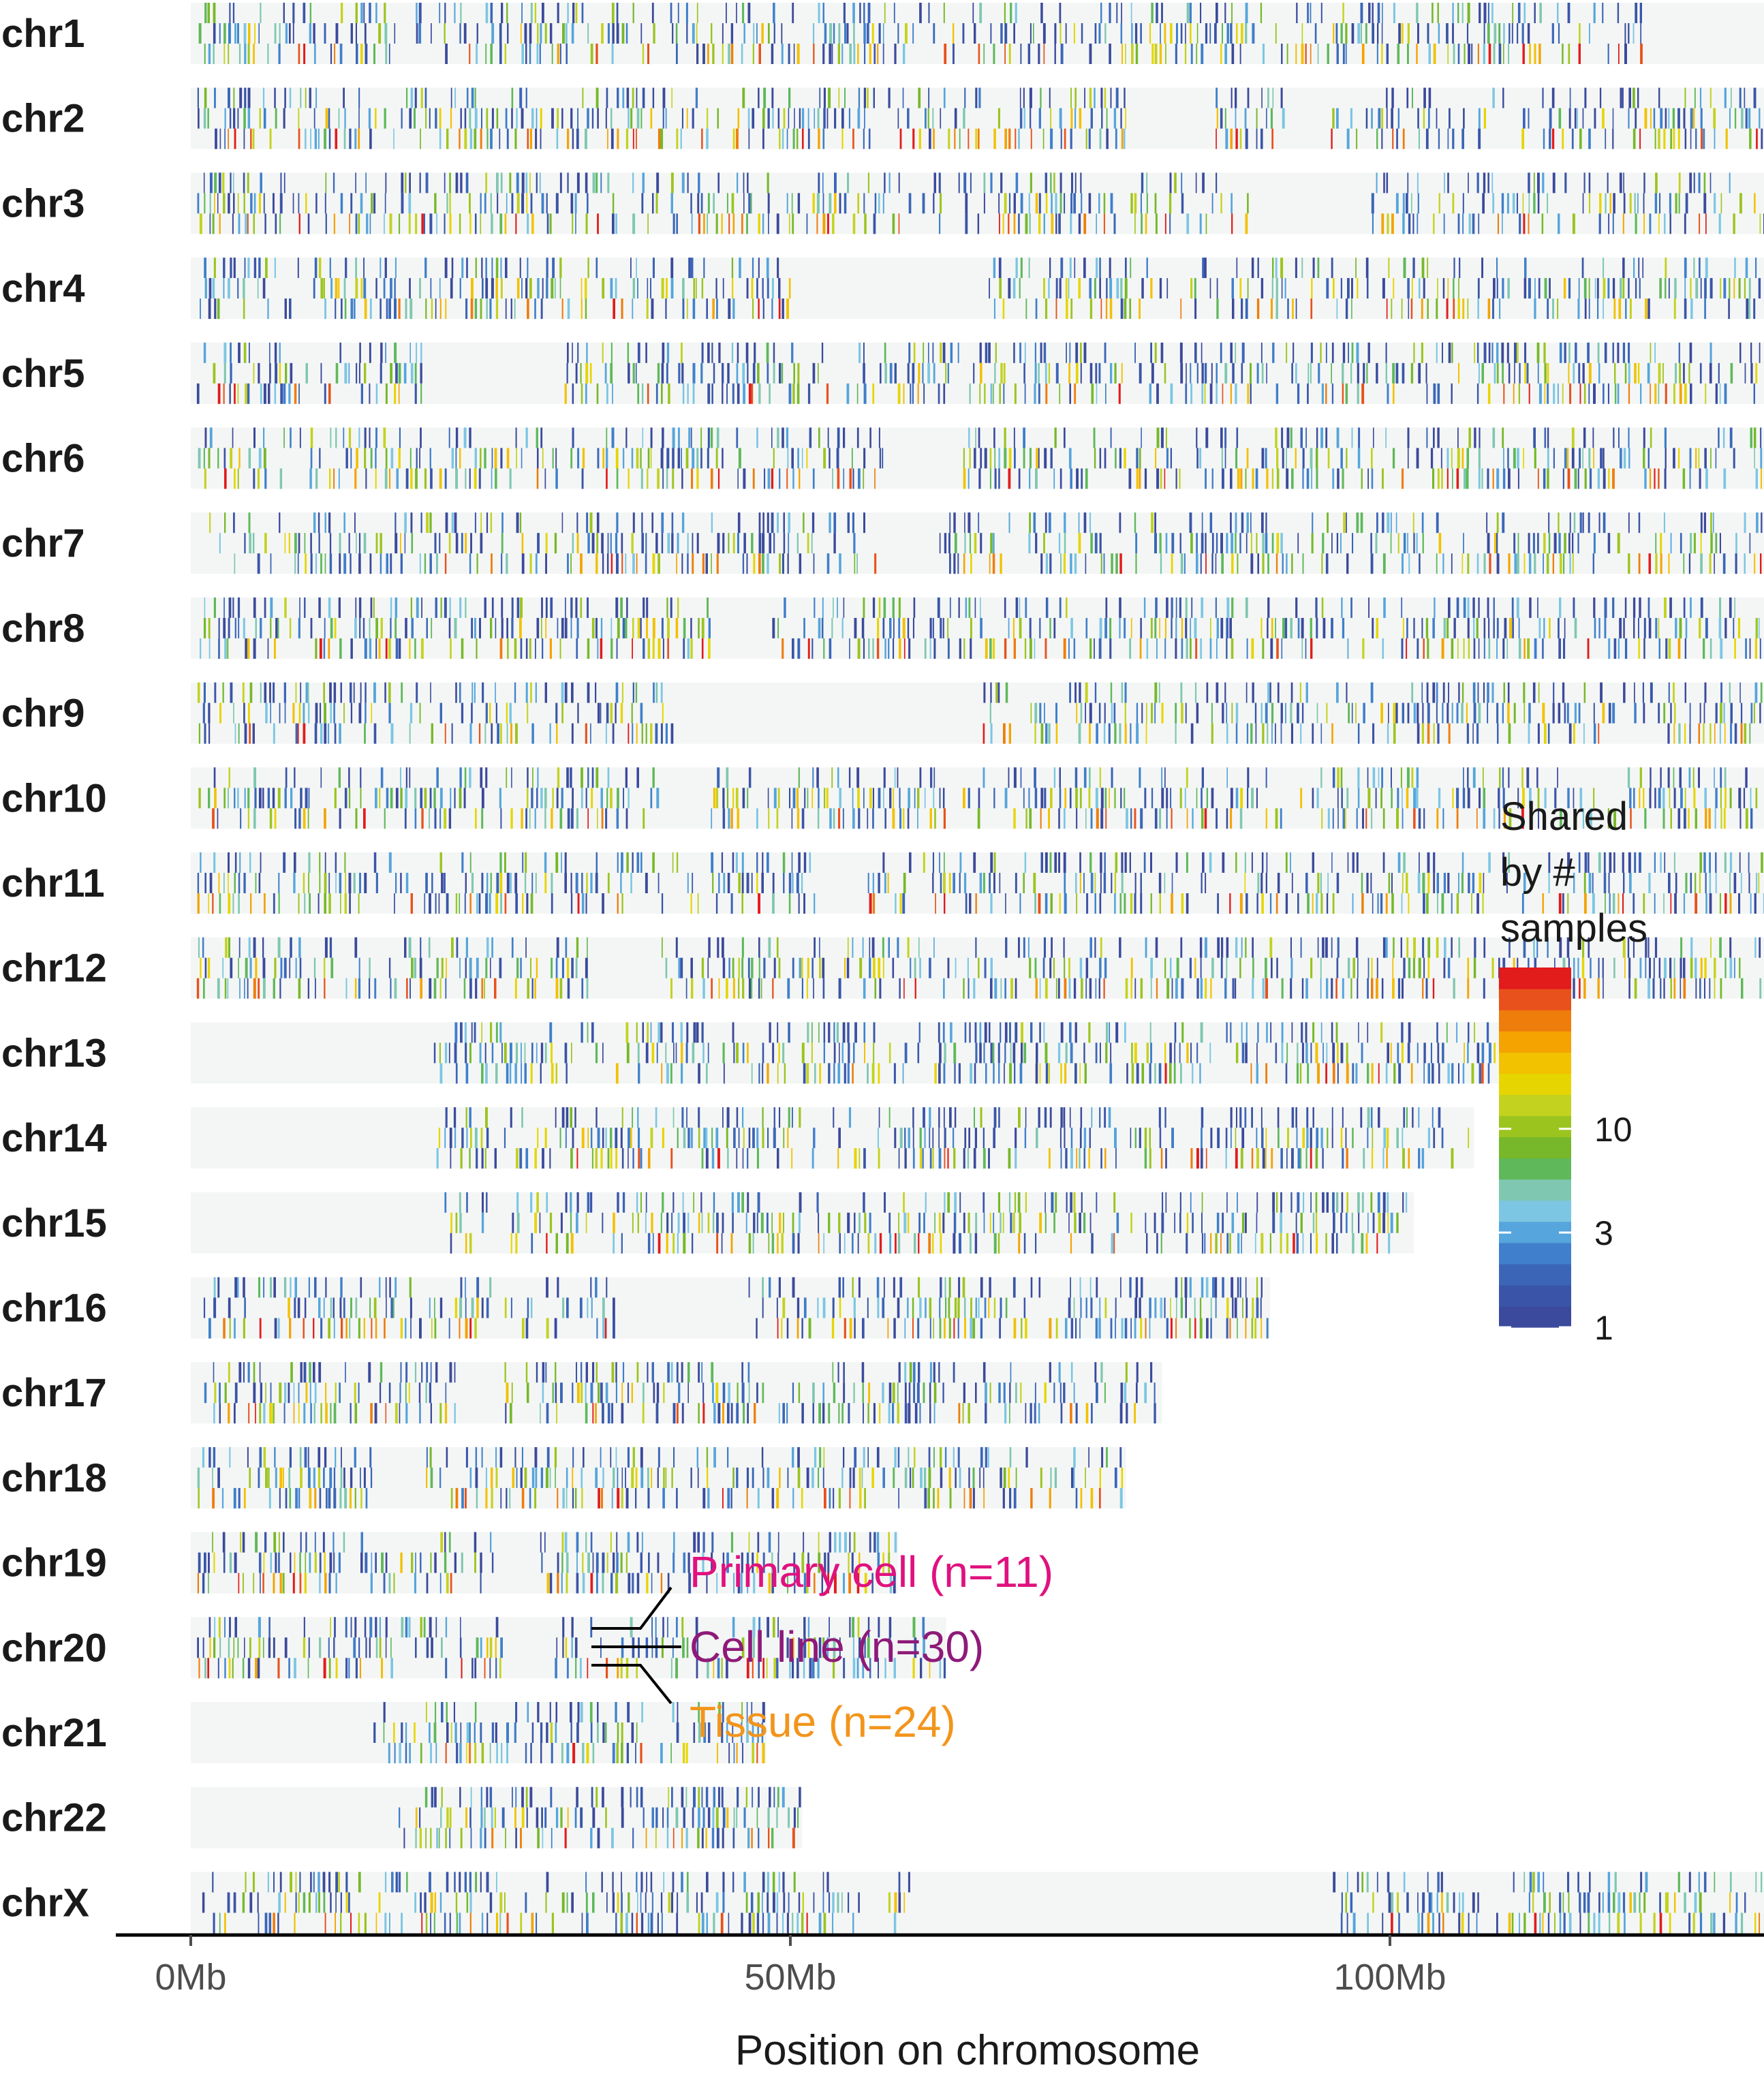 The width and height of the screenshot is (1764, 2089). I want to click on chromosome-row-chr11: chr11, so click(882, 883).